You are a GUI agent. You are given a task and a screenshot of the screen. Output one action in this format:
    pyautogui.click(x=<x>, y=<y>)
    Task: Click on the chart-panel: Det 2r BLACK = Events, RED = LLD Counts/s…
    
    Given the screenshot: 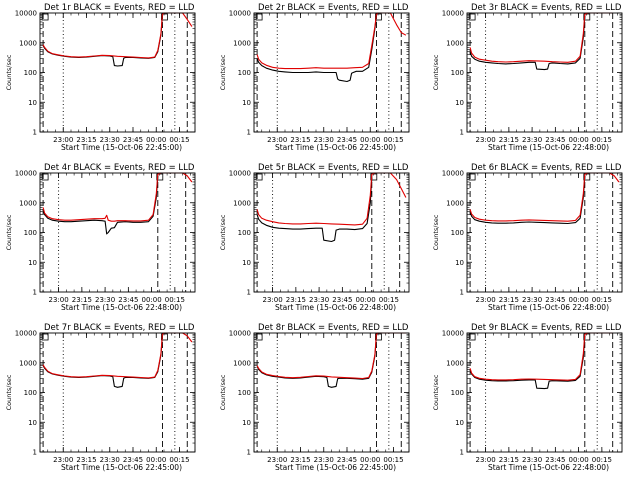 What is the action you would take?
    pyautogui.click(x=314, y=77)
    